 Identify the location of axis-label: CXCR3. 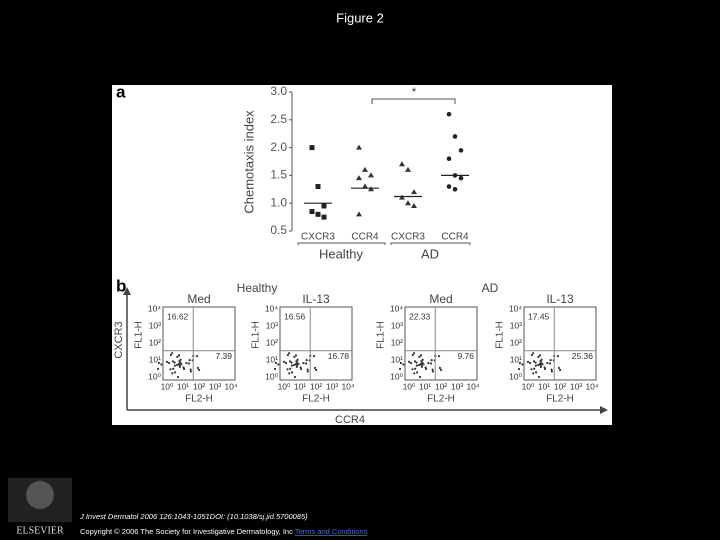
(119, 339).